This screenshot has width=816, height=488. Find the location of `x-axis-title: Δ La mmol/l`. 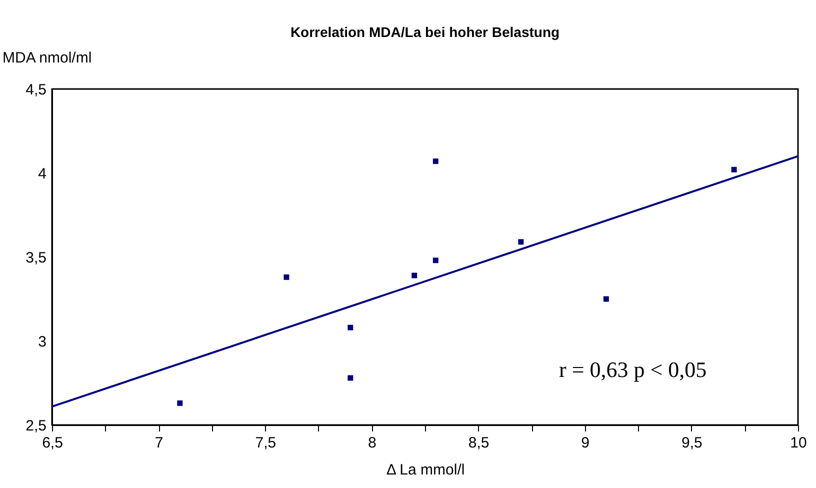

x-axis-title: Δ La mmol/l is located at coordinates (425, 470).